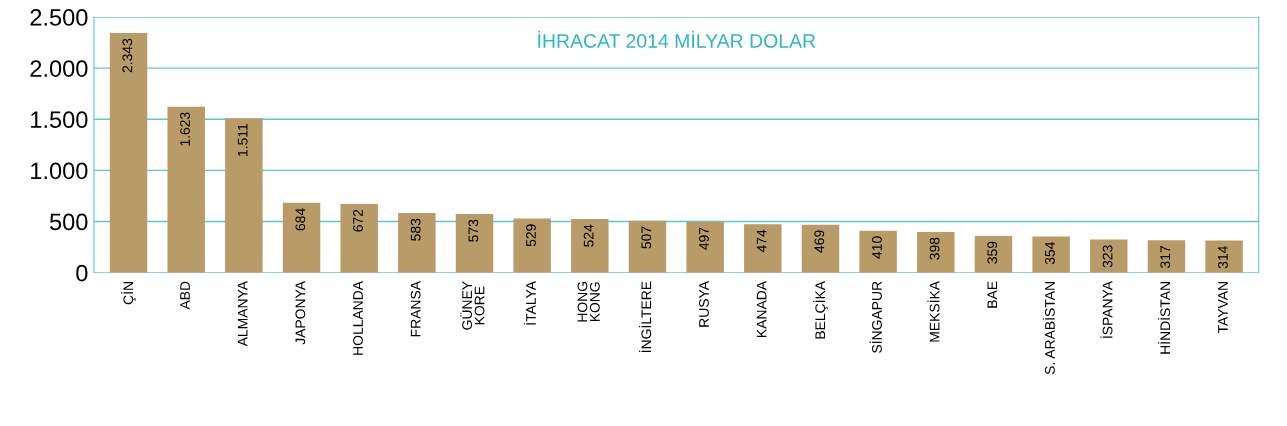 This screenshot has height=426, width=1287. I want to click on y-tick-label: 1.500, so click(59, 120).